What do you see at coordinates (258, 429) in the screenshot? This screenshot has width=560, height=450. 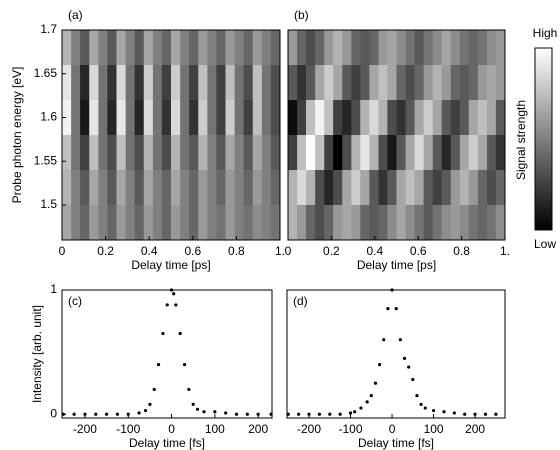 I see `x-tick-label: 200` at bounding box center [258, 429].